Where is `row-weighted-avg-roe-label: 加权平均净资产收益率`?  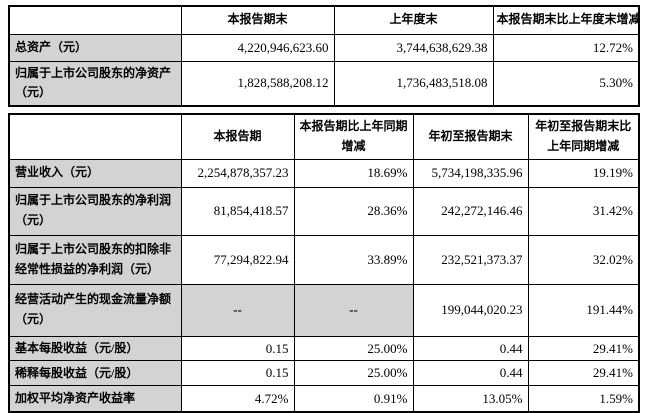 row-weighted-avg-roe-label: 加权平均净资产收益率 is located at coordinates (95, 399).